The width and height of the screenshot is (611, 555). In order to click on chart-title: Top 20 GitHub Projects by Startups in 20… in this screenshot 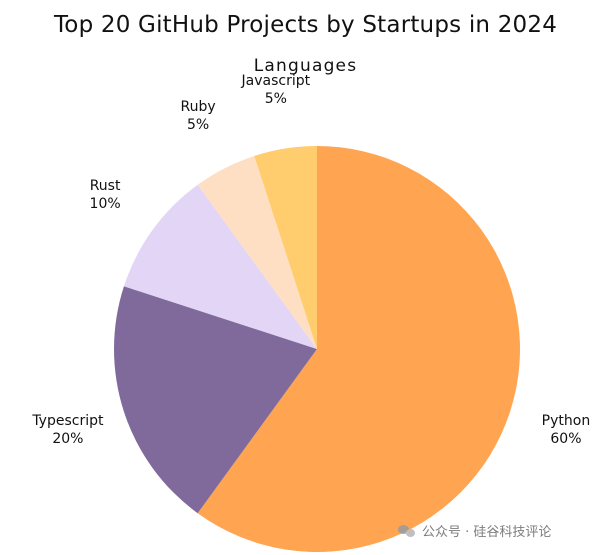, I will do `click(305, 25)`.